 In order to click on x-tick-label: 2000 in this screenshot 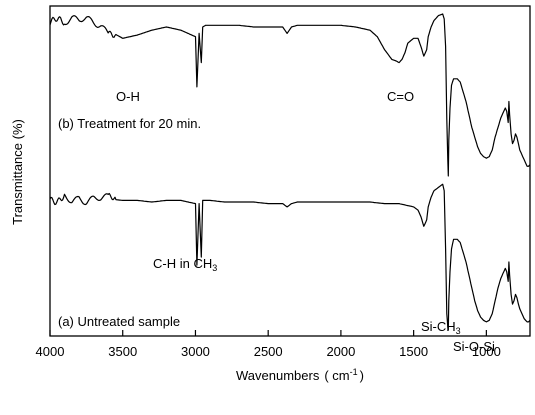, I will do `click(340, 351)`.